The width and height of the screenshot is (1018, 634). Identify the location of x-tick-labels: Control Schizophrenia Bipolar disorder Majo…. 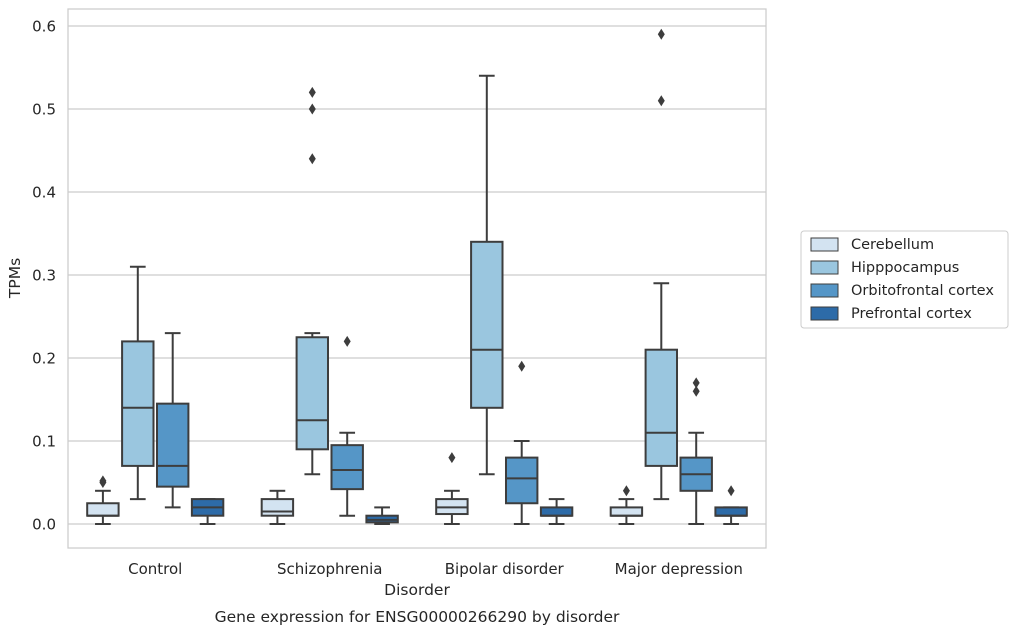
(435, 569).